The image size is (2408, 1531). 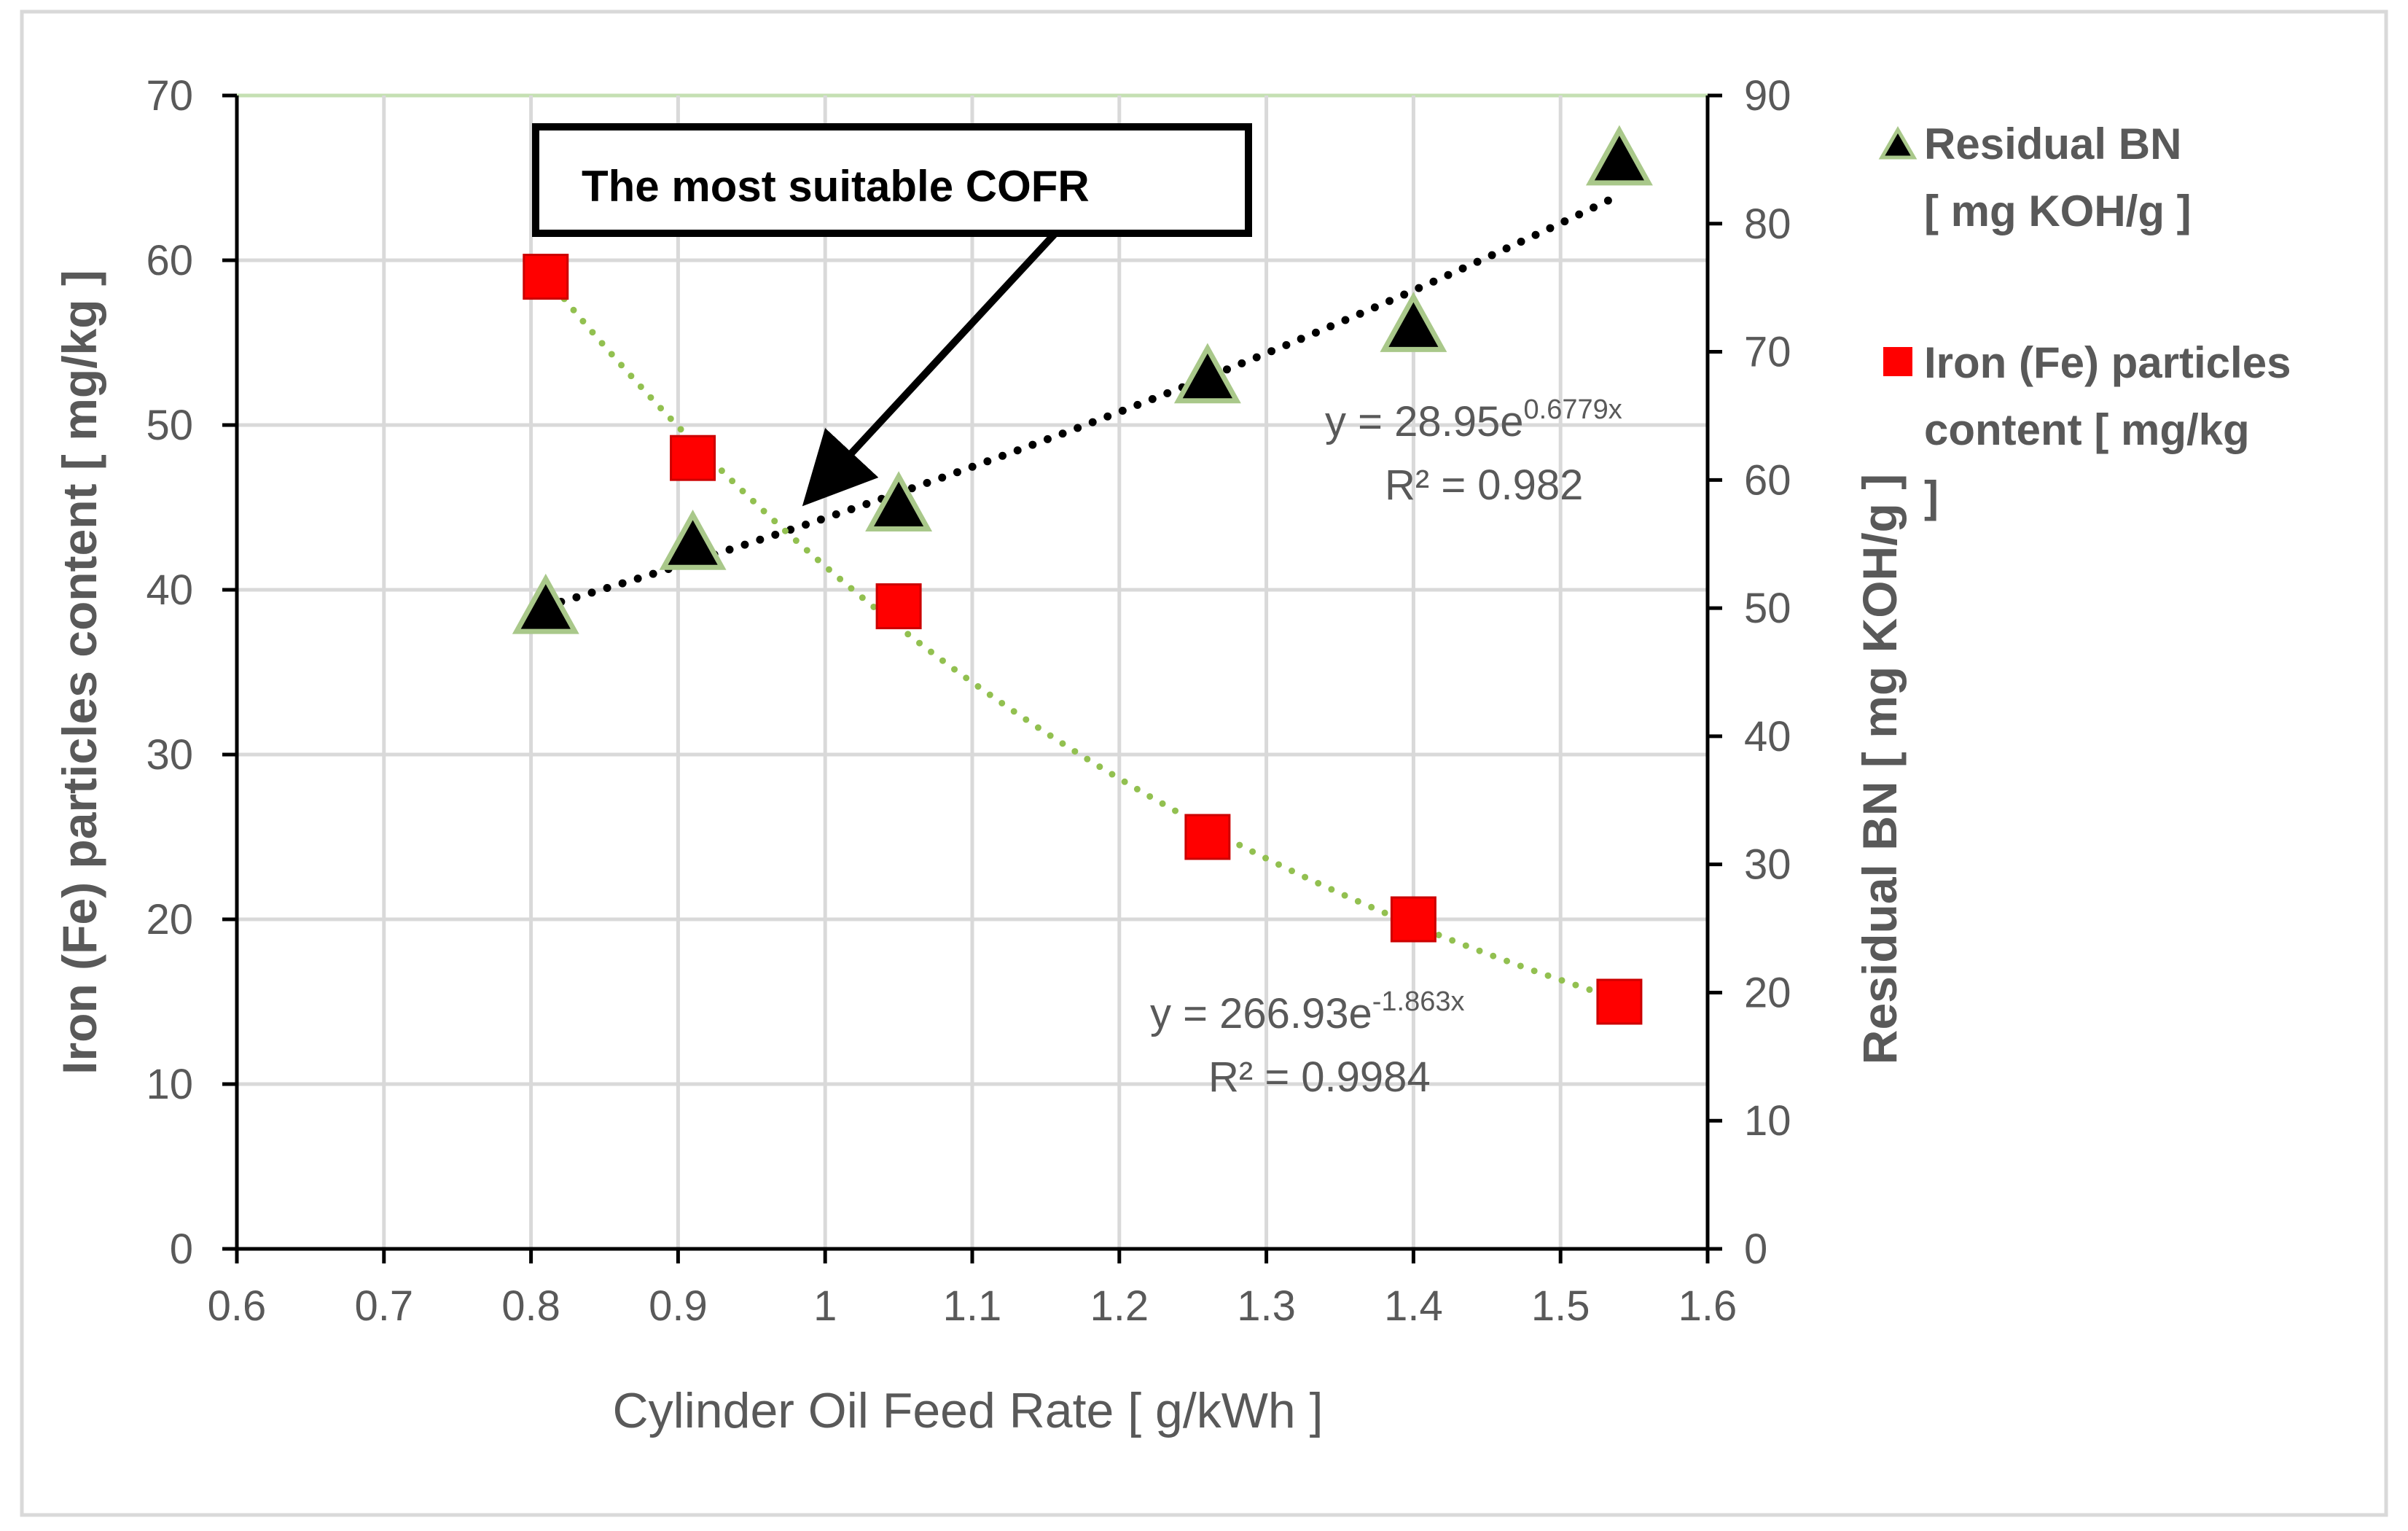 What do you see at coordinates (1307, 1043) in the screenshot?
I see `fe-trend-equation: y = 266.93e-1.863x R² = 0.9984` at bounding box center [1307, 1043].